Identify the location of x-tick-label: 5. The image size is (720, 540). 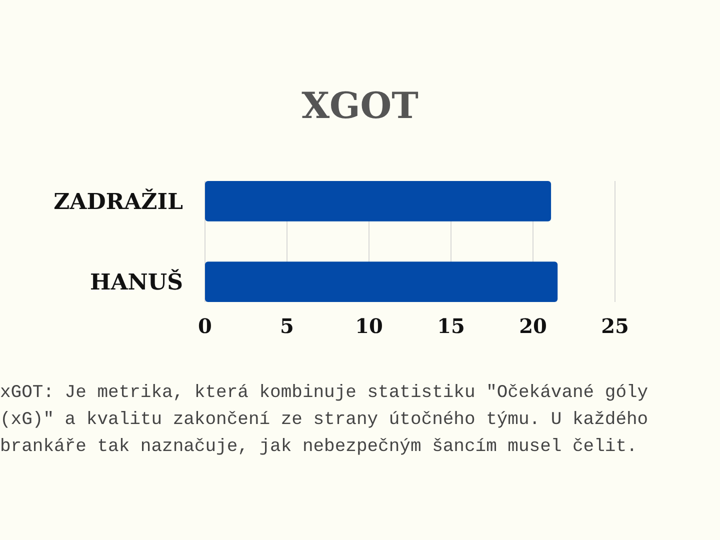
(287, 326).